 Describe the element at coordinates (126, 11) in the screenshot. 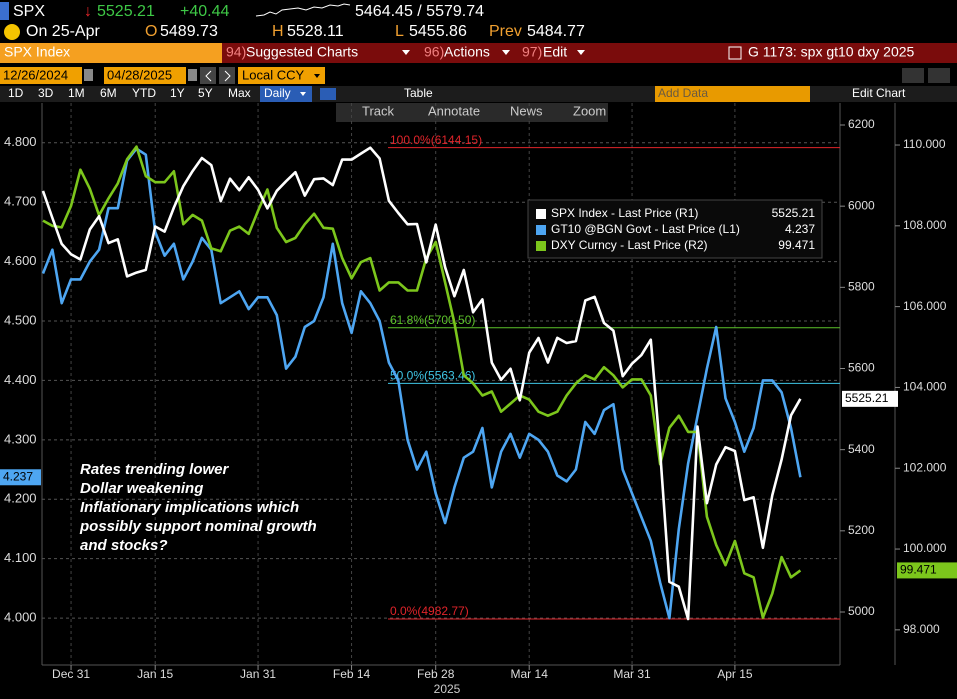

I see `last-price: 5525.21` at that location.